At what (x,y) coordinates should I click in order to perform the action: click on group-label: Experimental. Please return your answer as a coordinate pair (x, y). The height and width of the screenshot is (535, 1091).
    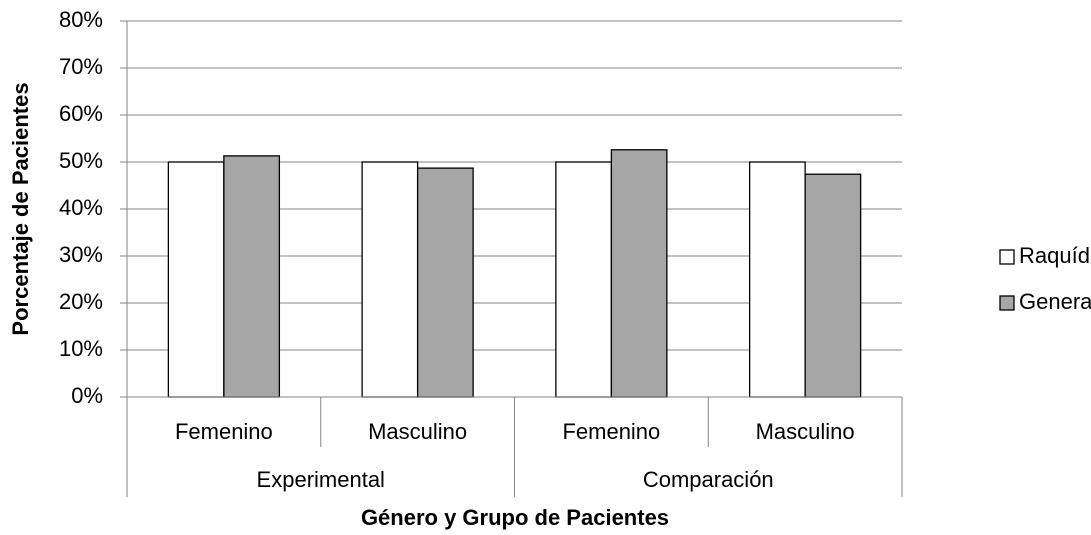
    Looking at the image, I should click on (321, 479).